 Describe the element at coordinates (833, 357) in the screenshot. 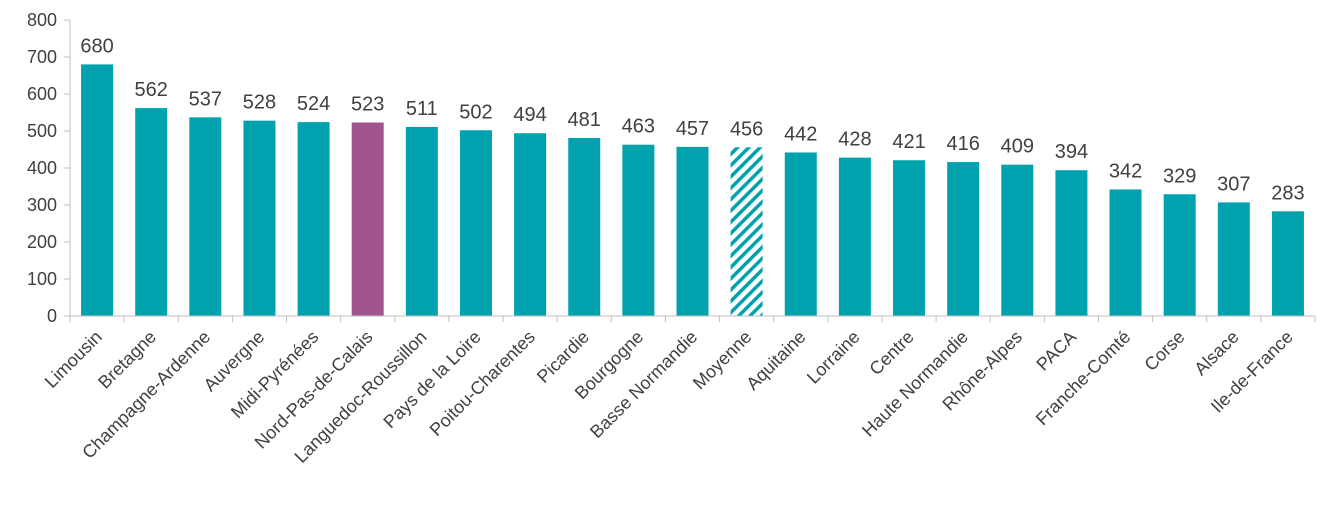

I see `x-tick-label: Lorraine` at that location.